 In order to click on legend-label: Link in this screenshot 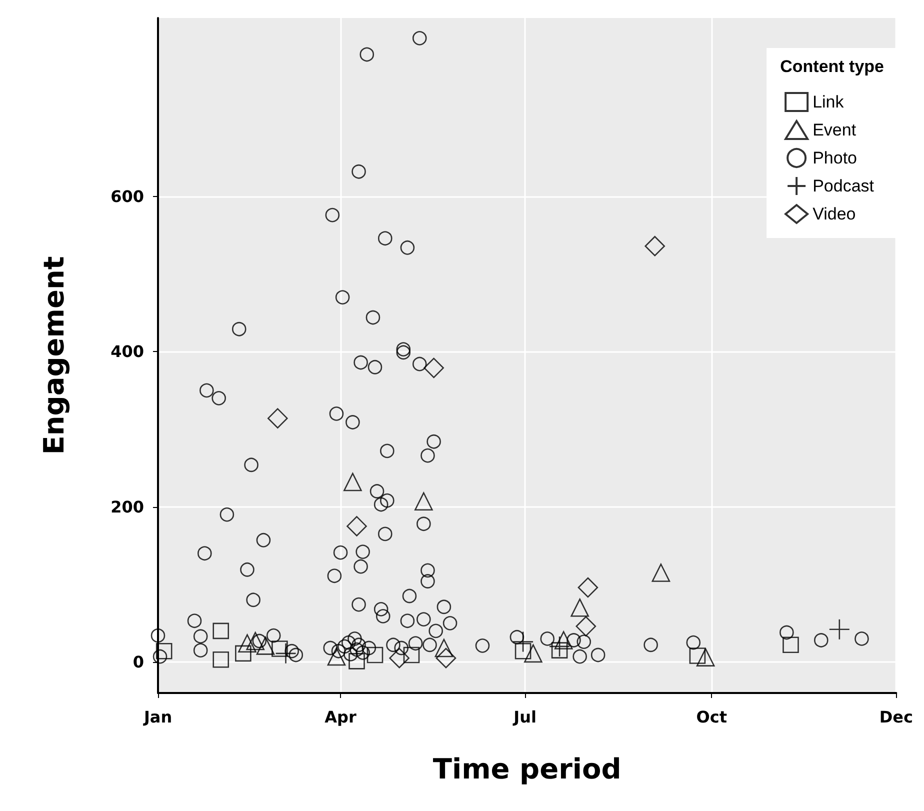, I will do `click(828, 102)`.